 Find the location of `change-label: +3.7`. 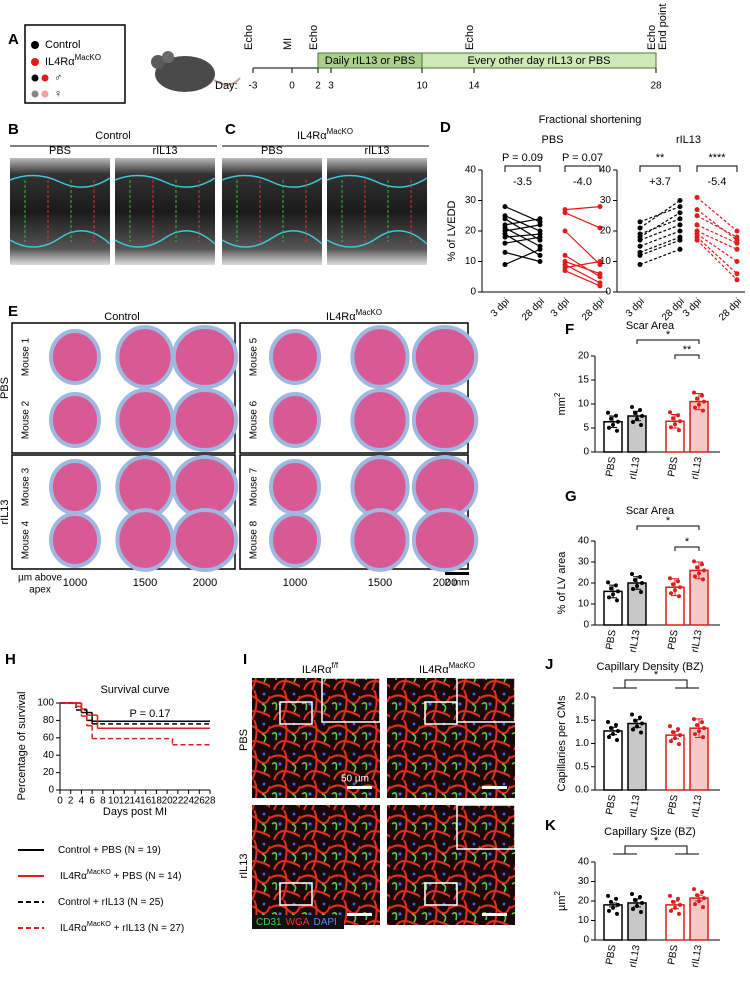

change-label: +3.7 is located at coordinates (660, 182).